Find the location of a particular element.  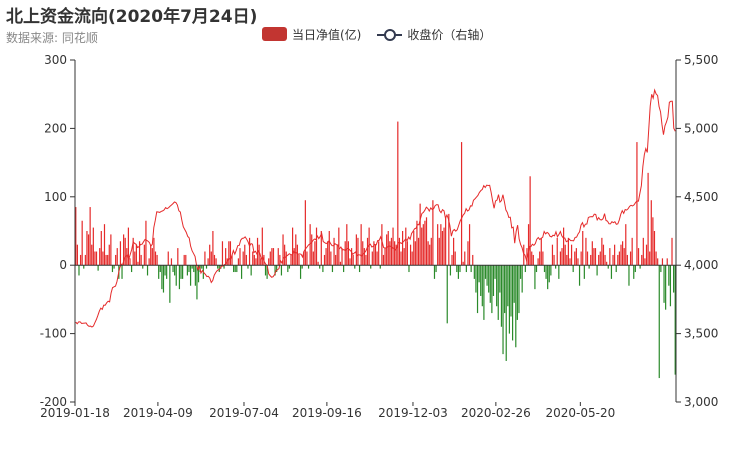

y-left-tick-label: 100 is located at coordinates (55, 197).